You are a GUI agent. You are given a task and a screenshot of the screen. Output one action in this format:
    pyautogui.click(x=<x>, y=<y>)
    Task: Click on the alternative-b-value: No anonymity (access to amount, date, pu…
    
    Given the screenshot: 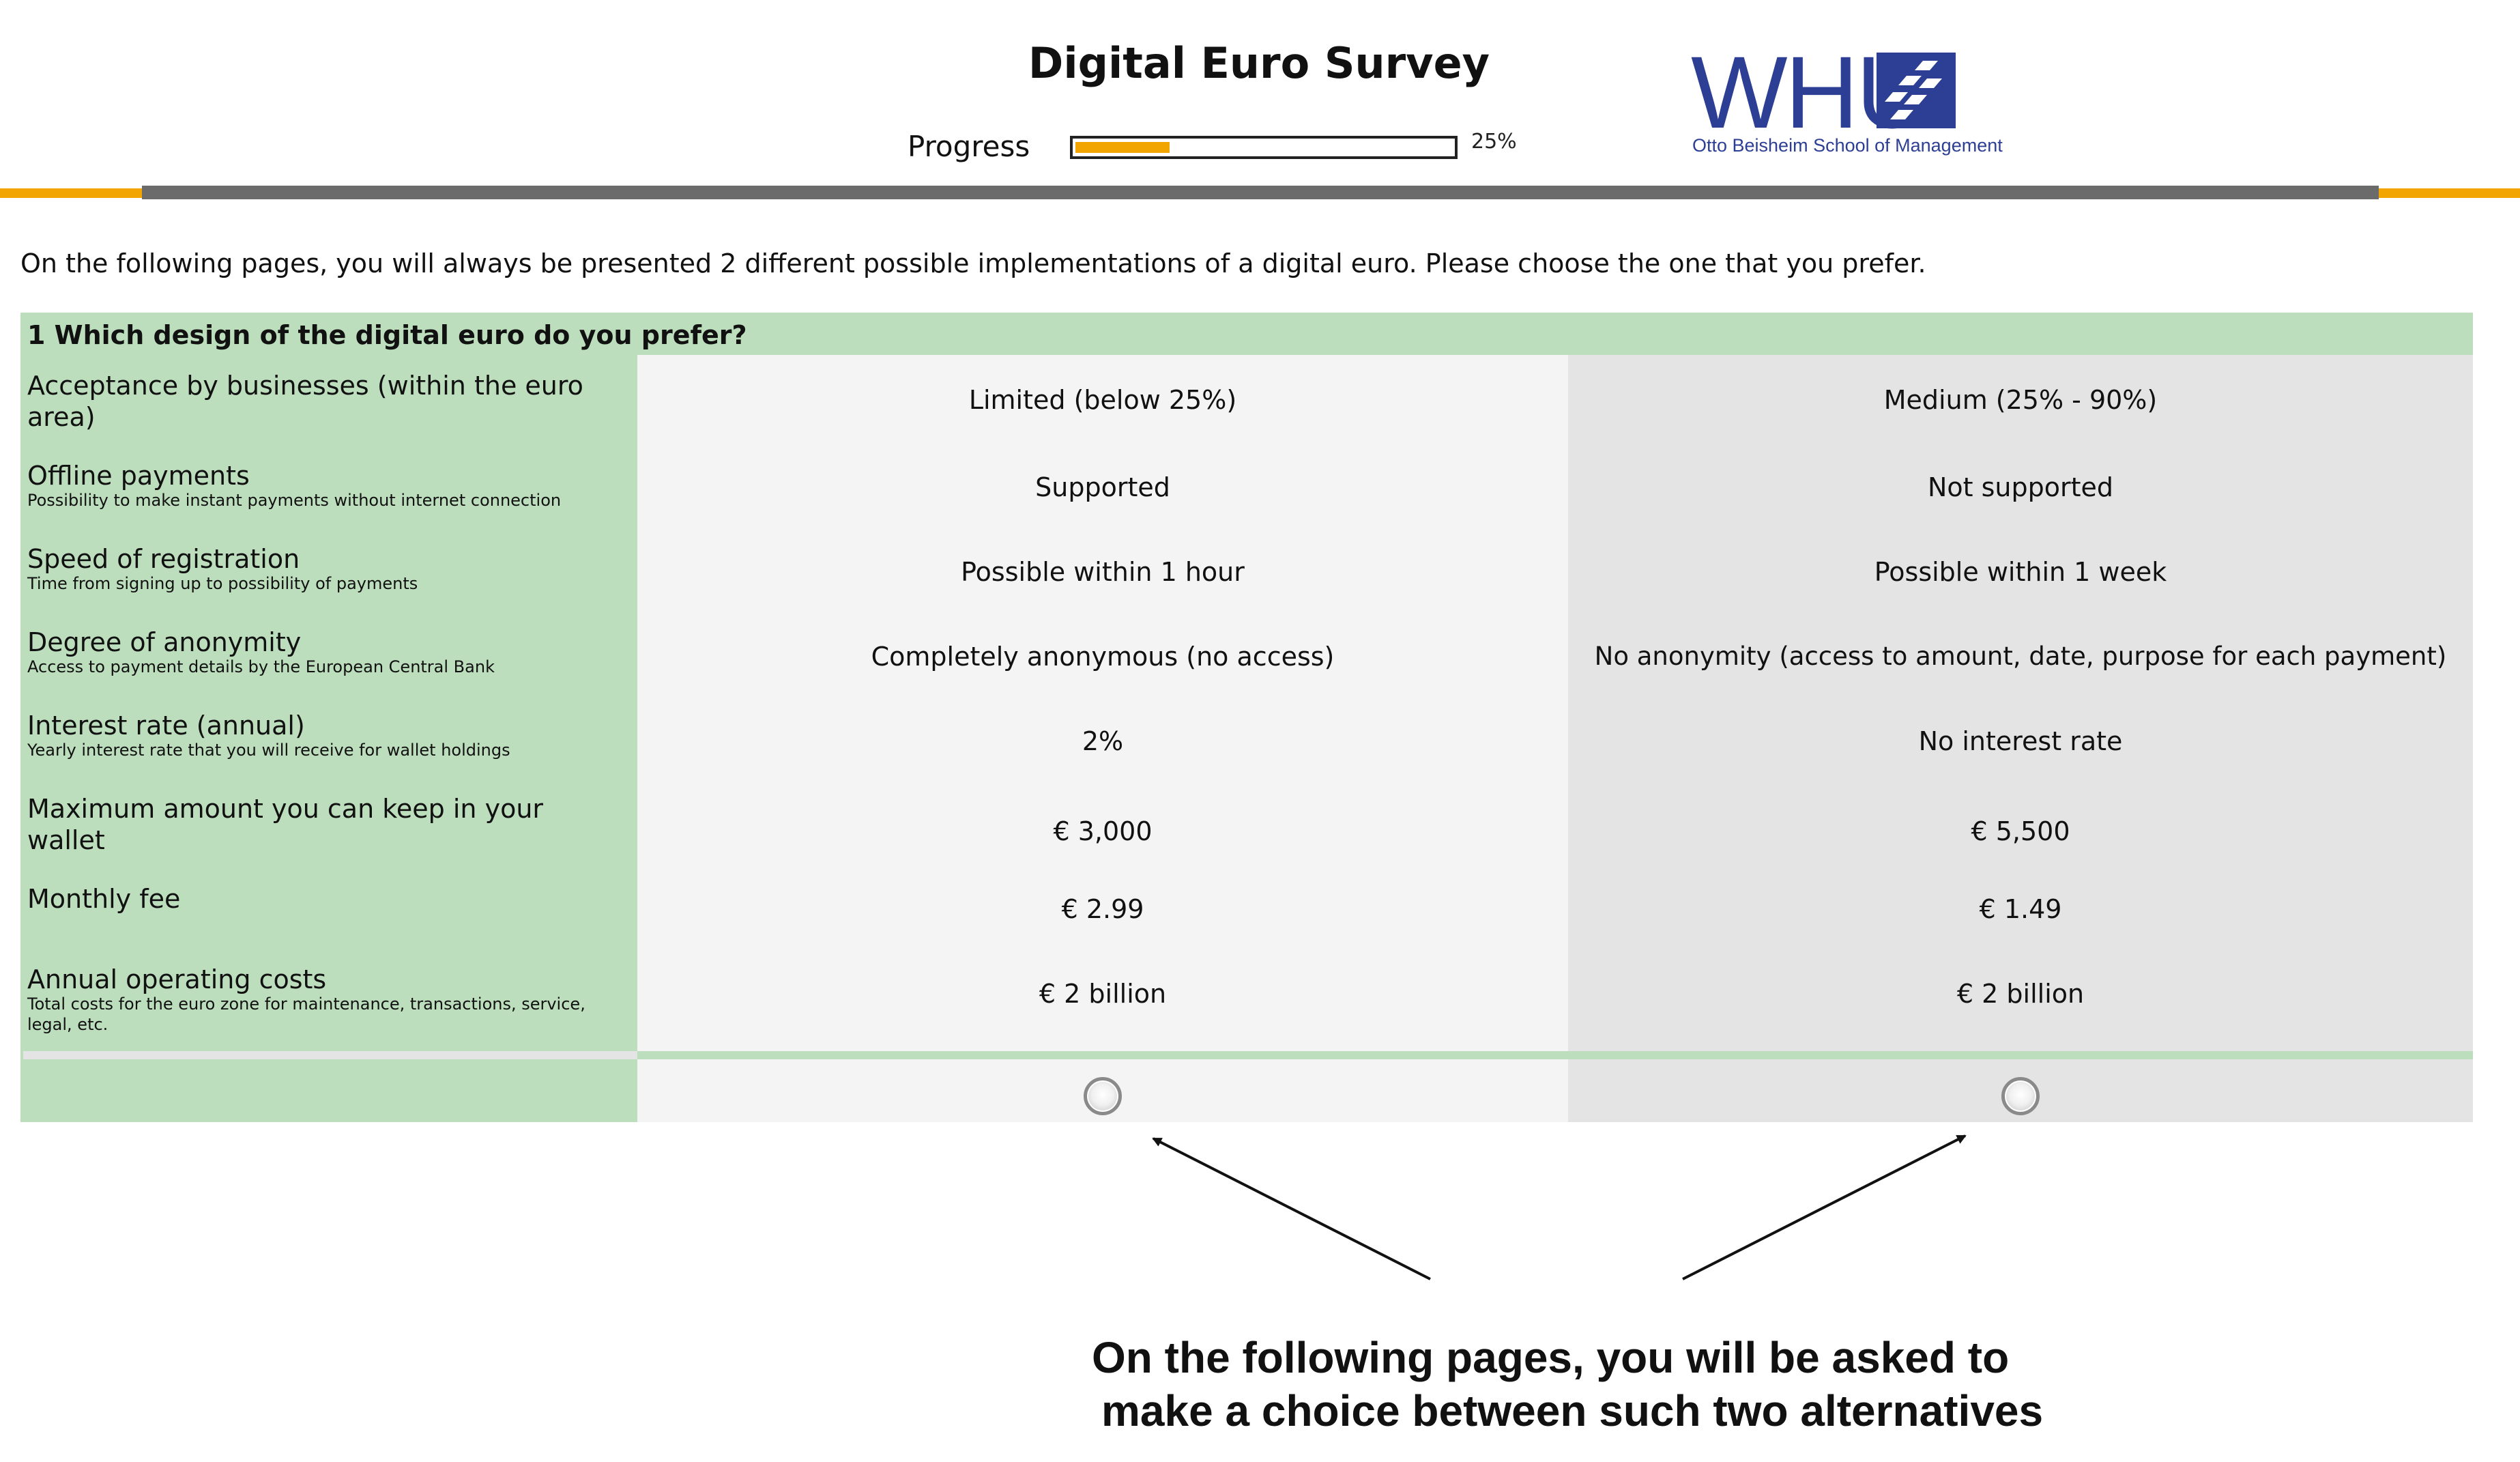 What is the action you would take?
    pyautogui.click(x=2020, y=656)
    